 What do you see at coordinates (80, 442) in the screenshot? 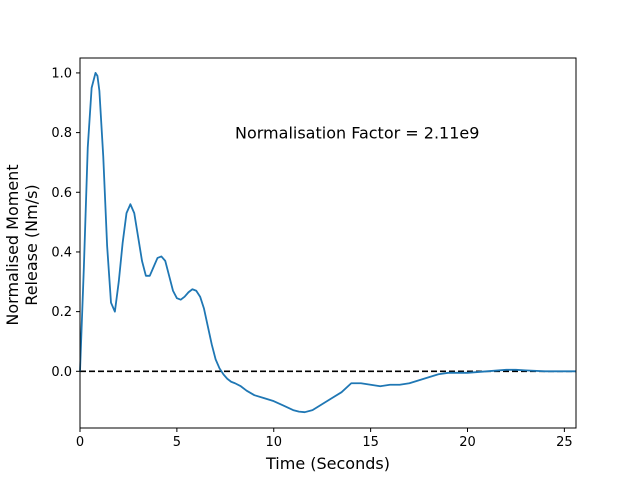
I see `x-tick-label: 0` at bounding box center [80, 442].